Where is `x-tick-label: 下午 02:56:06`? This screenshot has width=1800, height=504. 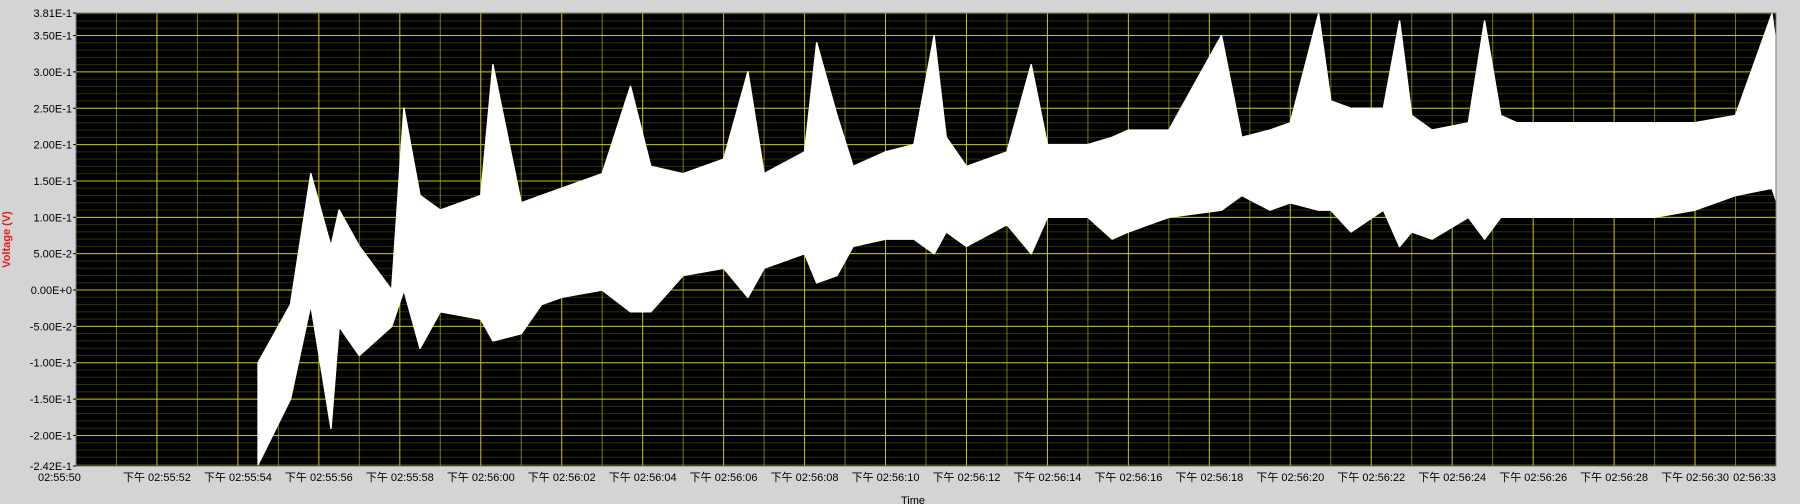
x-tick-label: 下午 02:56:06 is located at coordinates (724, 477).